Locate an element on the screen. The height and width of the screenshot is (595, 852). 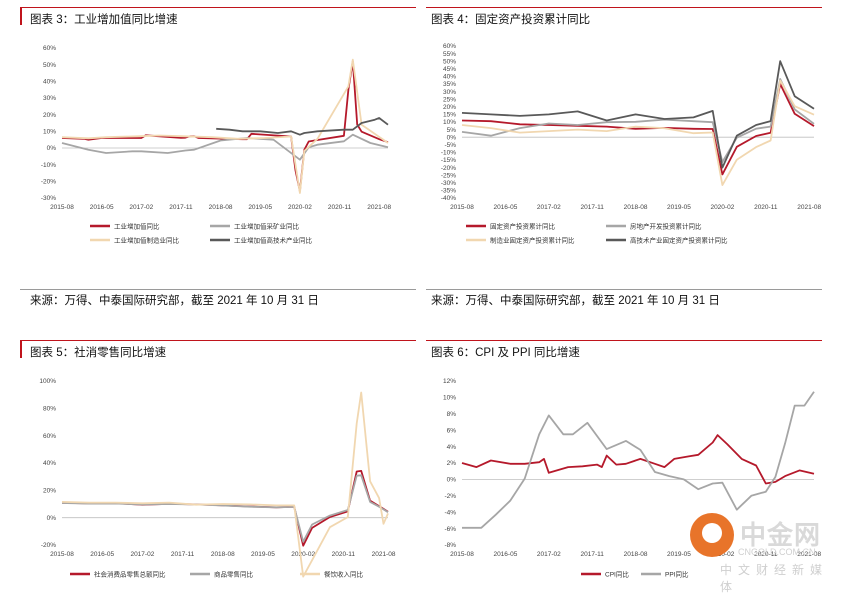
watermark-logo-icon is located at coordinates (712, 535).